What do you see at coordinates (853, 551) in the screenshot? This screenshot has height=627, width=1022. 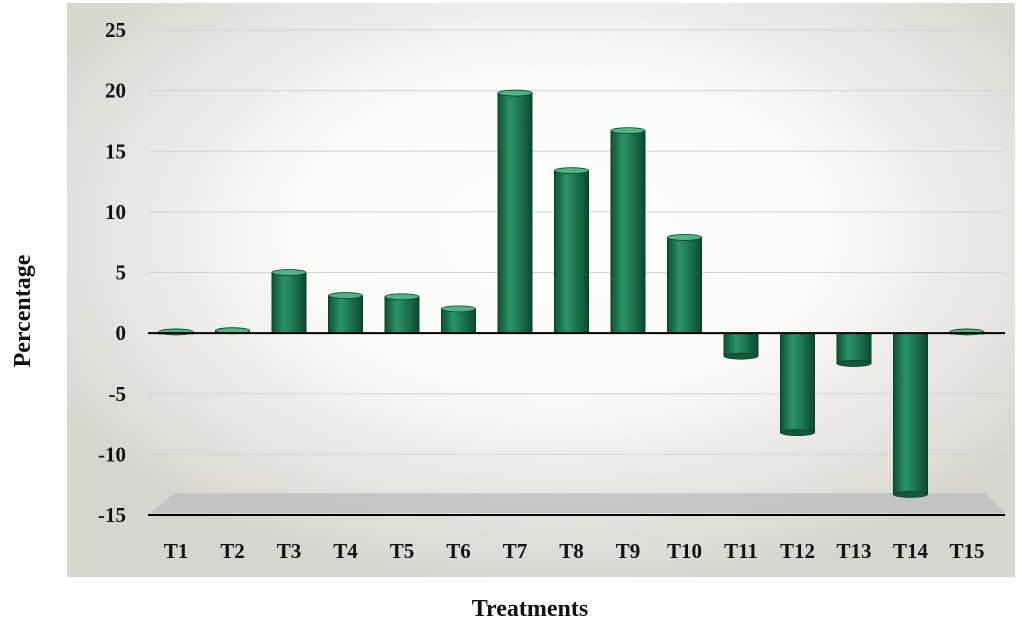 I see `x-tick-label: T13` at bounding box center [853, 551].